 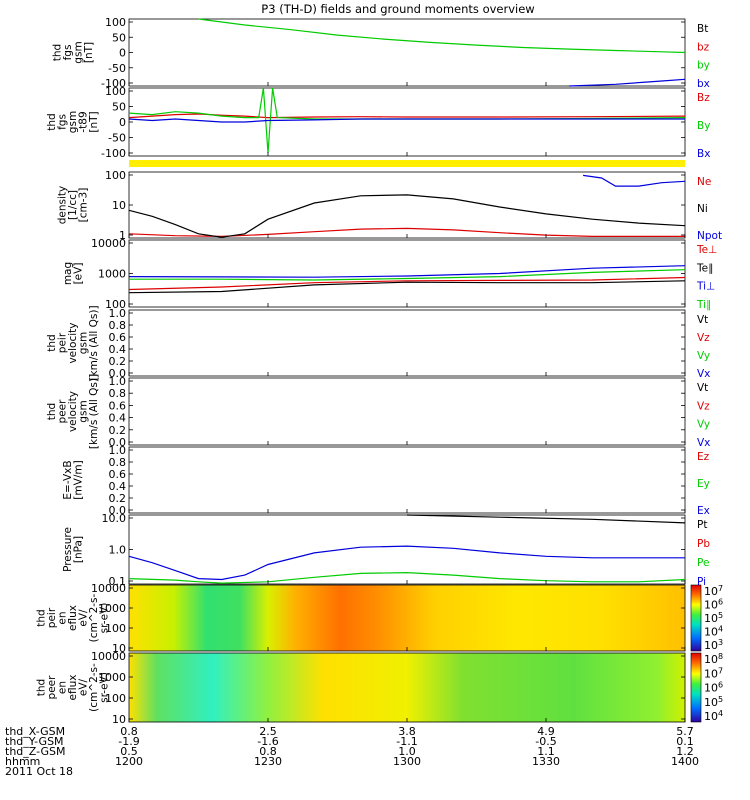 I want to click on y-axis-label-line: (cm^2-s-, so click(x=94, y=617).